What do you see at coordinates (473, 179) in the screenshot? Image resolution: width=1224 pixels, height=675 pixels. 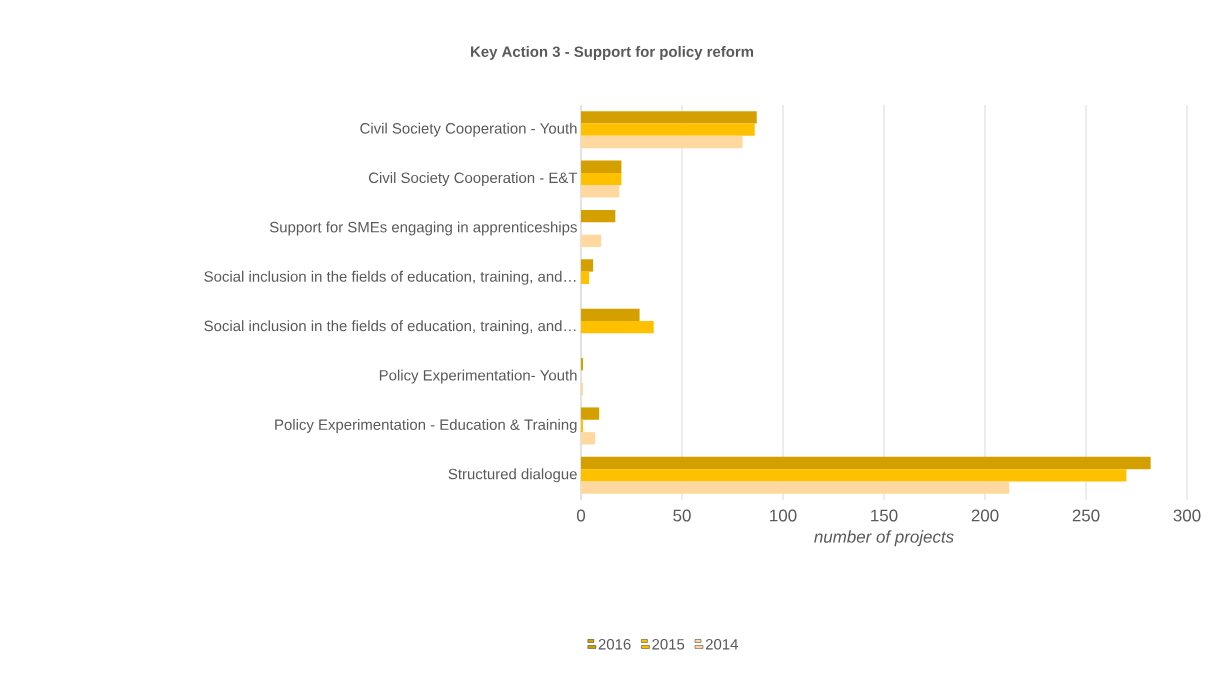 I see `y-tick-label: Civil Society Cooperation - E&T` at bounding box center [473, 179].